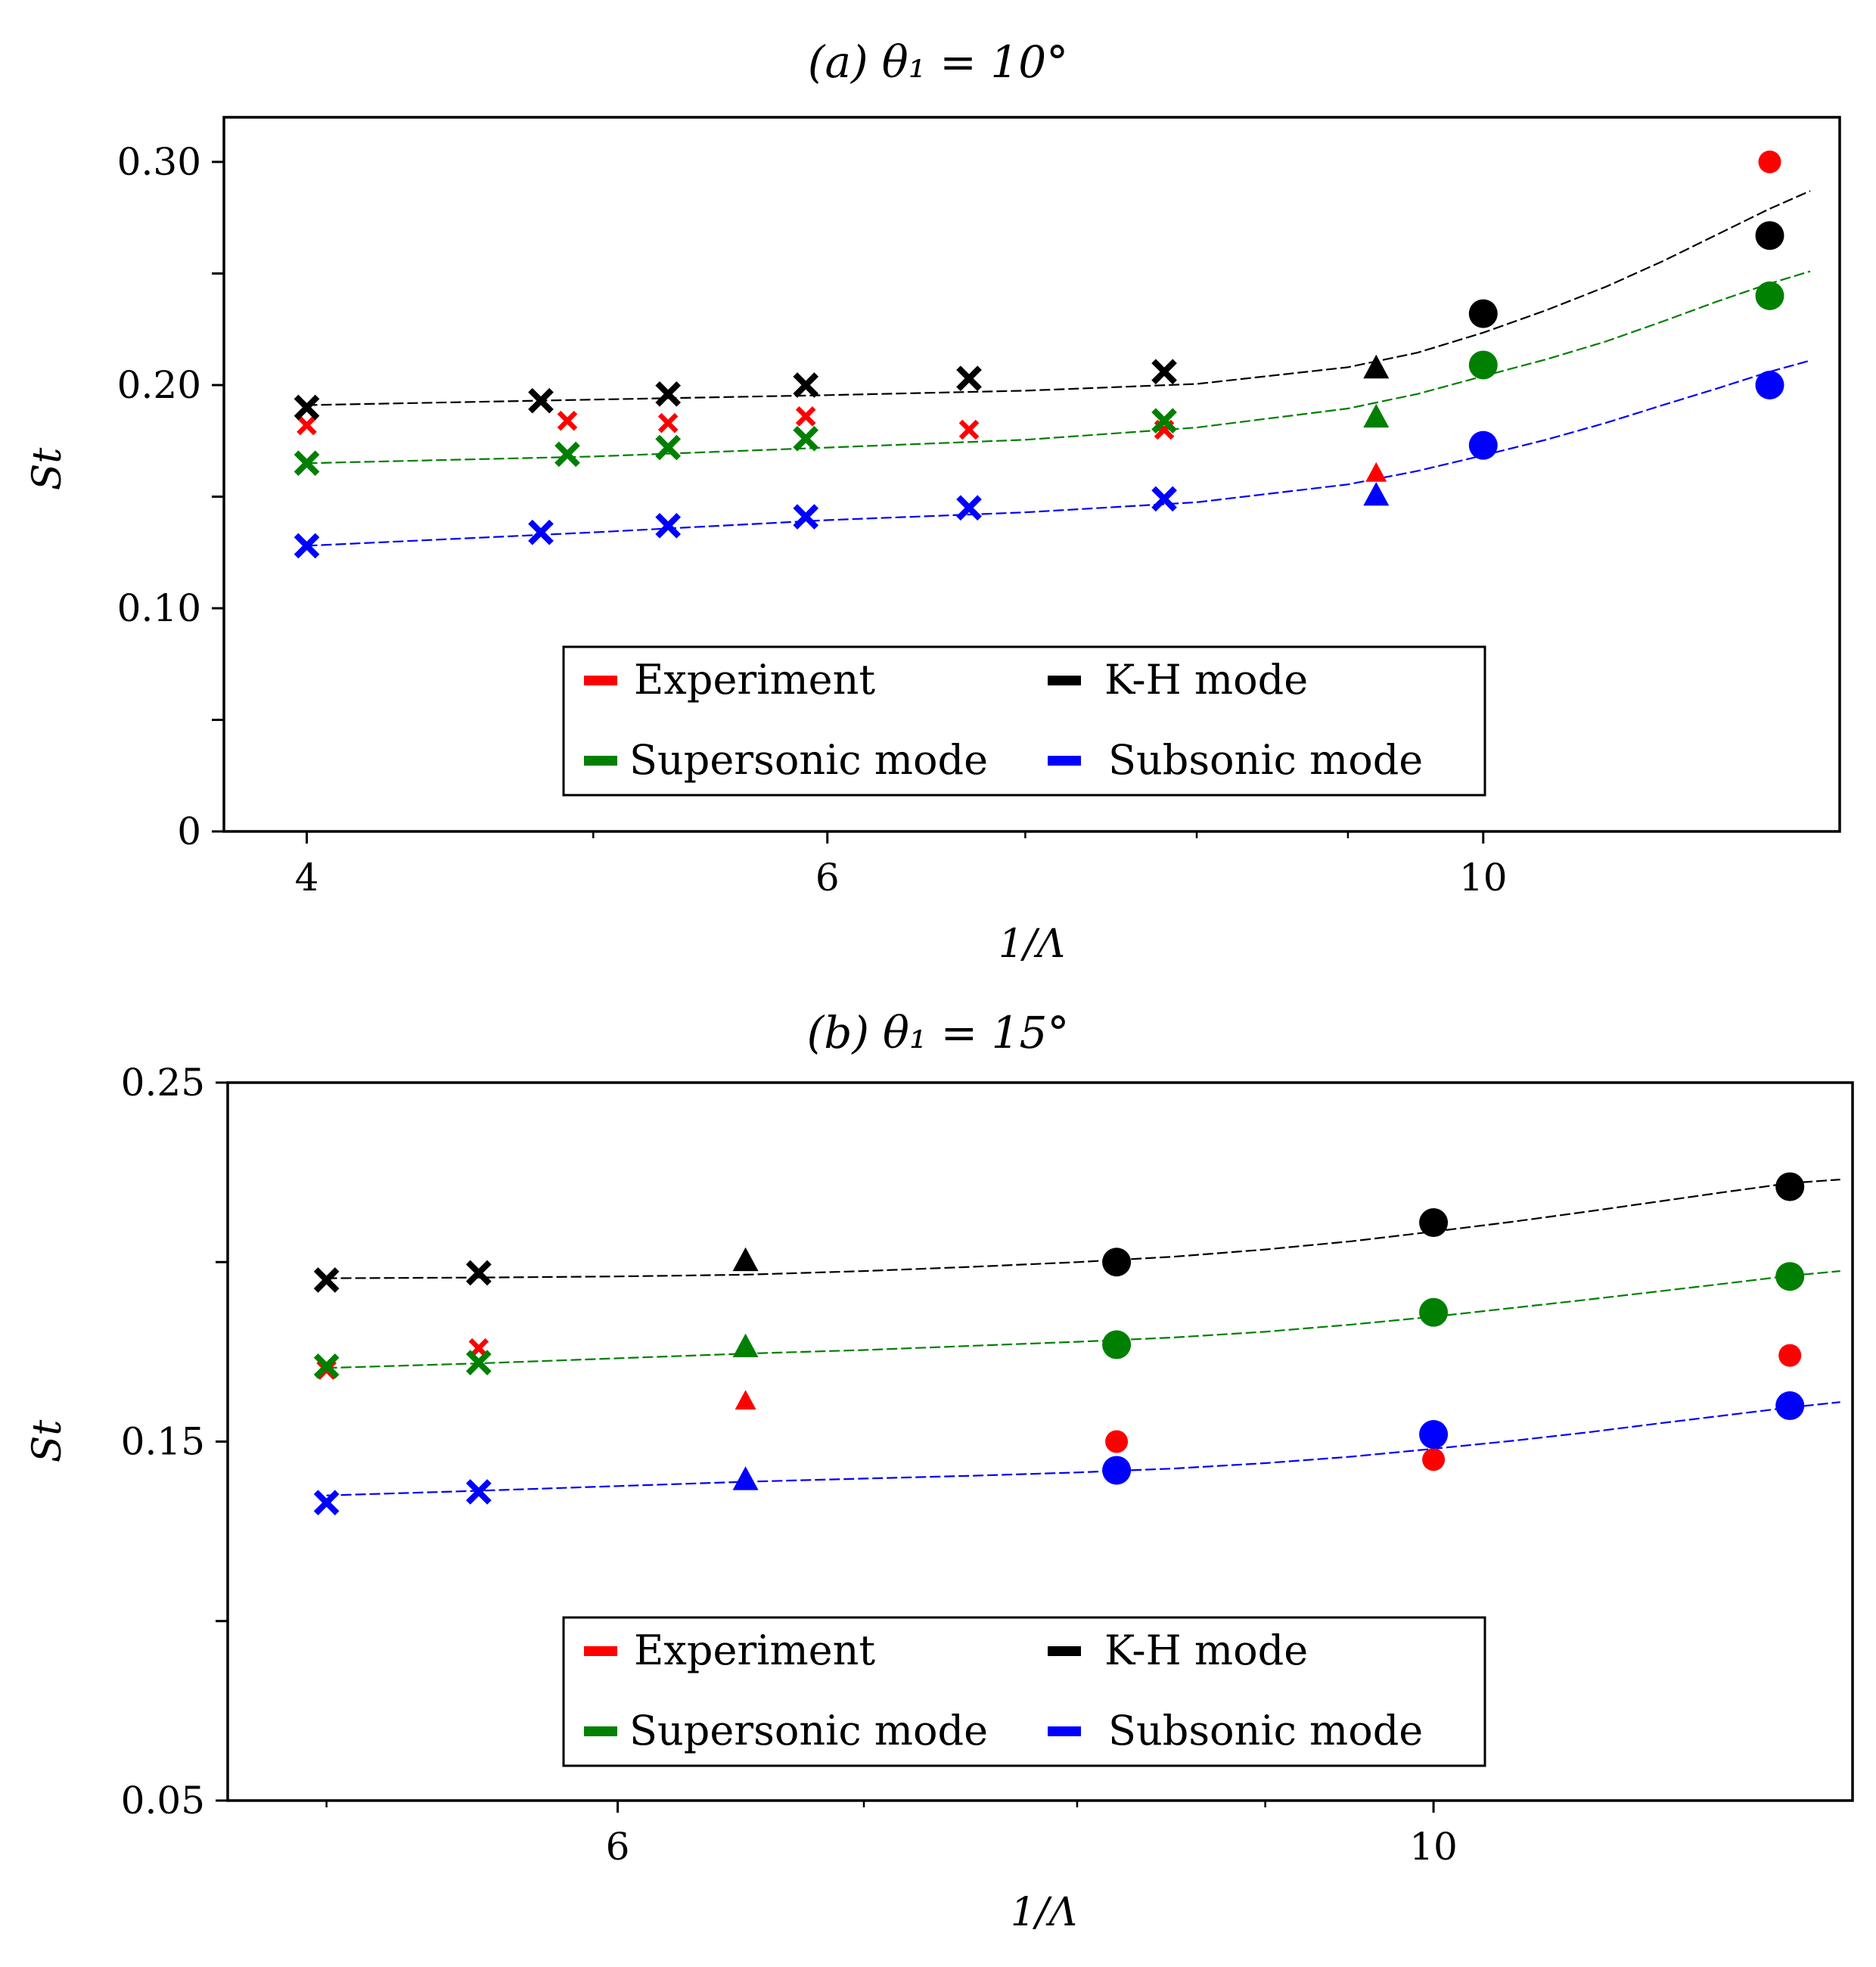  Describe the element at coordinates (1433, 1847) in the screenshot. I see `panel-b-x-tick-label: 10` at that location.